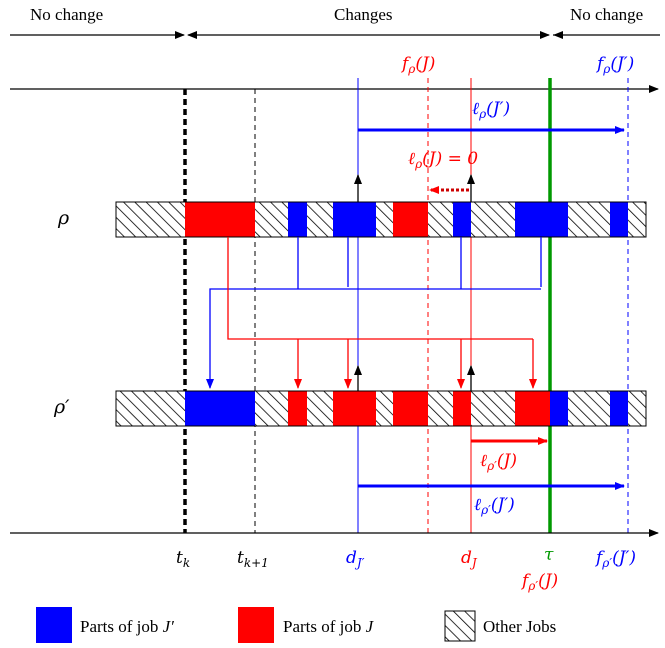  What do you see at coordinates (63, 218) in the screenshot?
I see `row-label-rho: ρ` at bounding box center [63, 218].